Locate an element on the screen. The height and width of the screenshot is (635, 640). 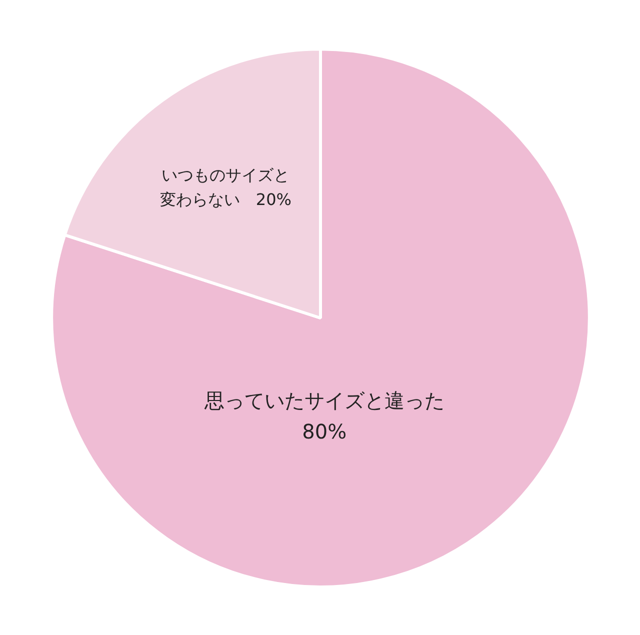
slice-label: 思っていたサイズと違った is located at coordinates (323, 400).